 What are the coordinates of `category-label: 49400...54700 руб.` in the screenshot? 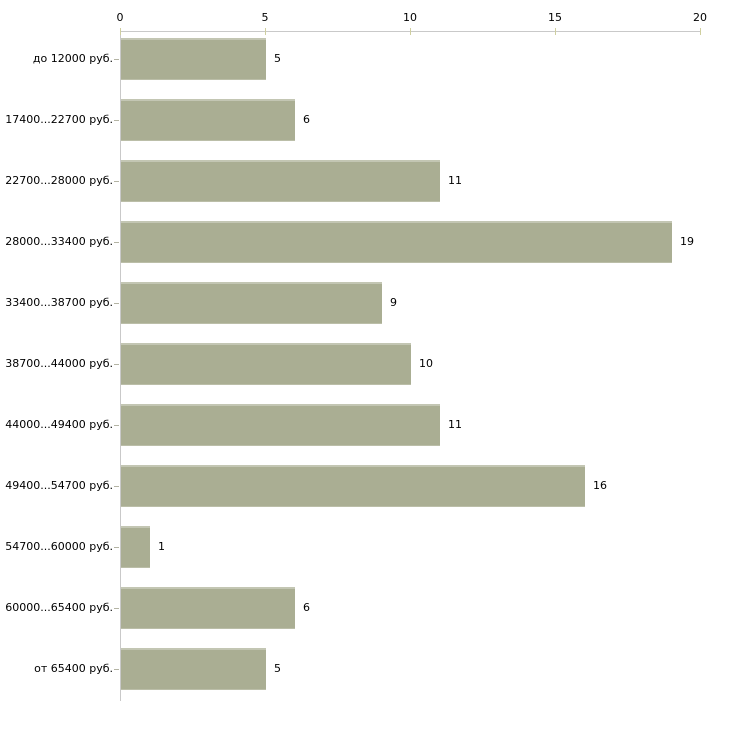 It's located at (59, 485).